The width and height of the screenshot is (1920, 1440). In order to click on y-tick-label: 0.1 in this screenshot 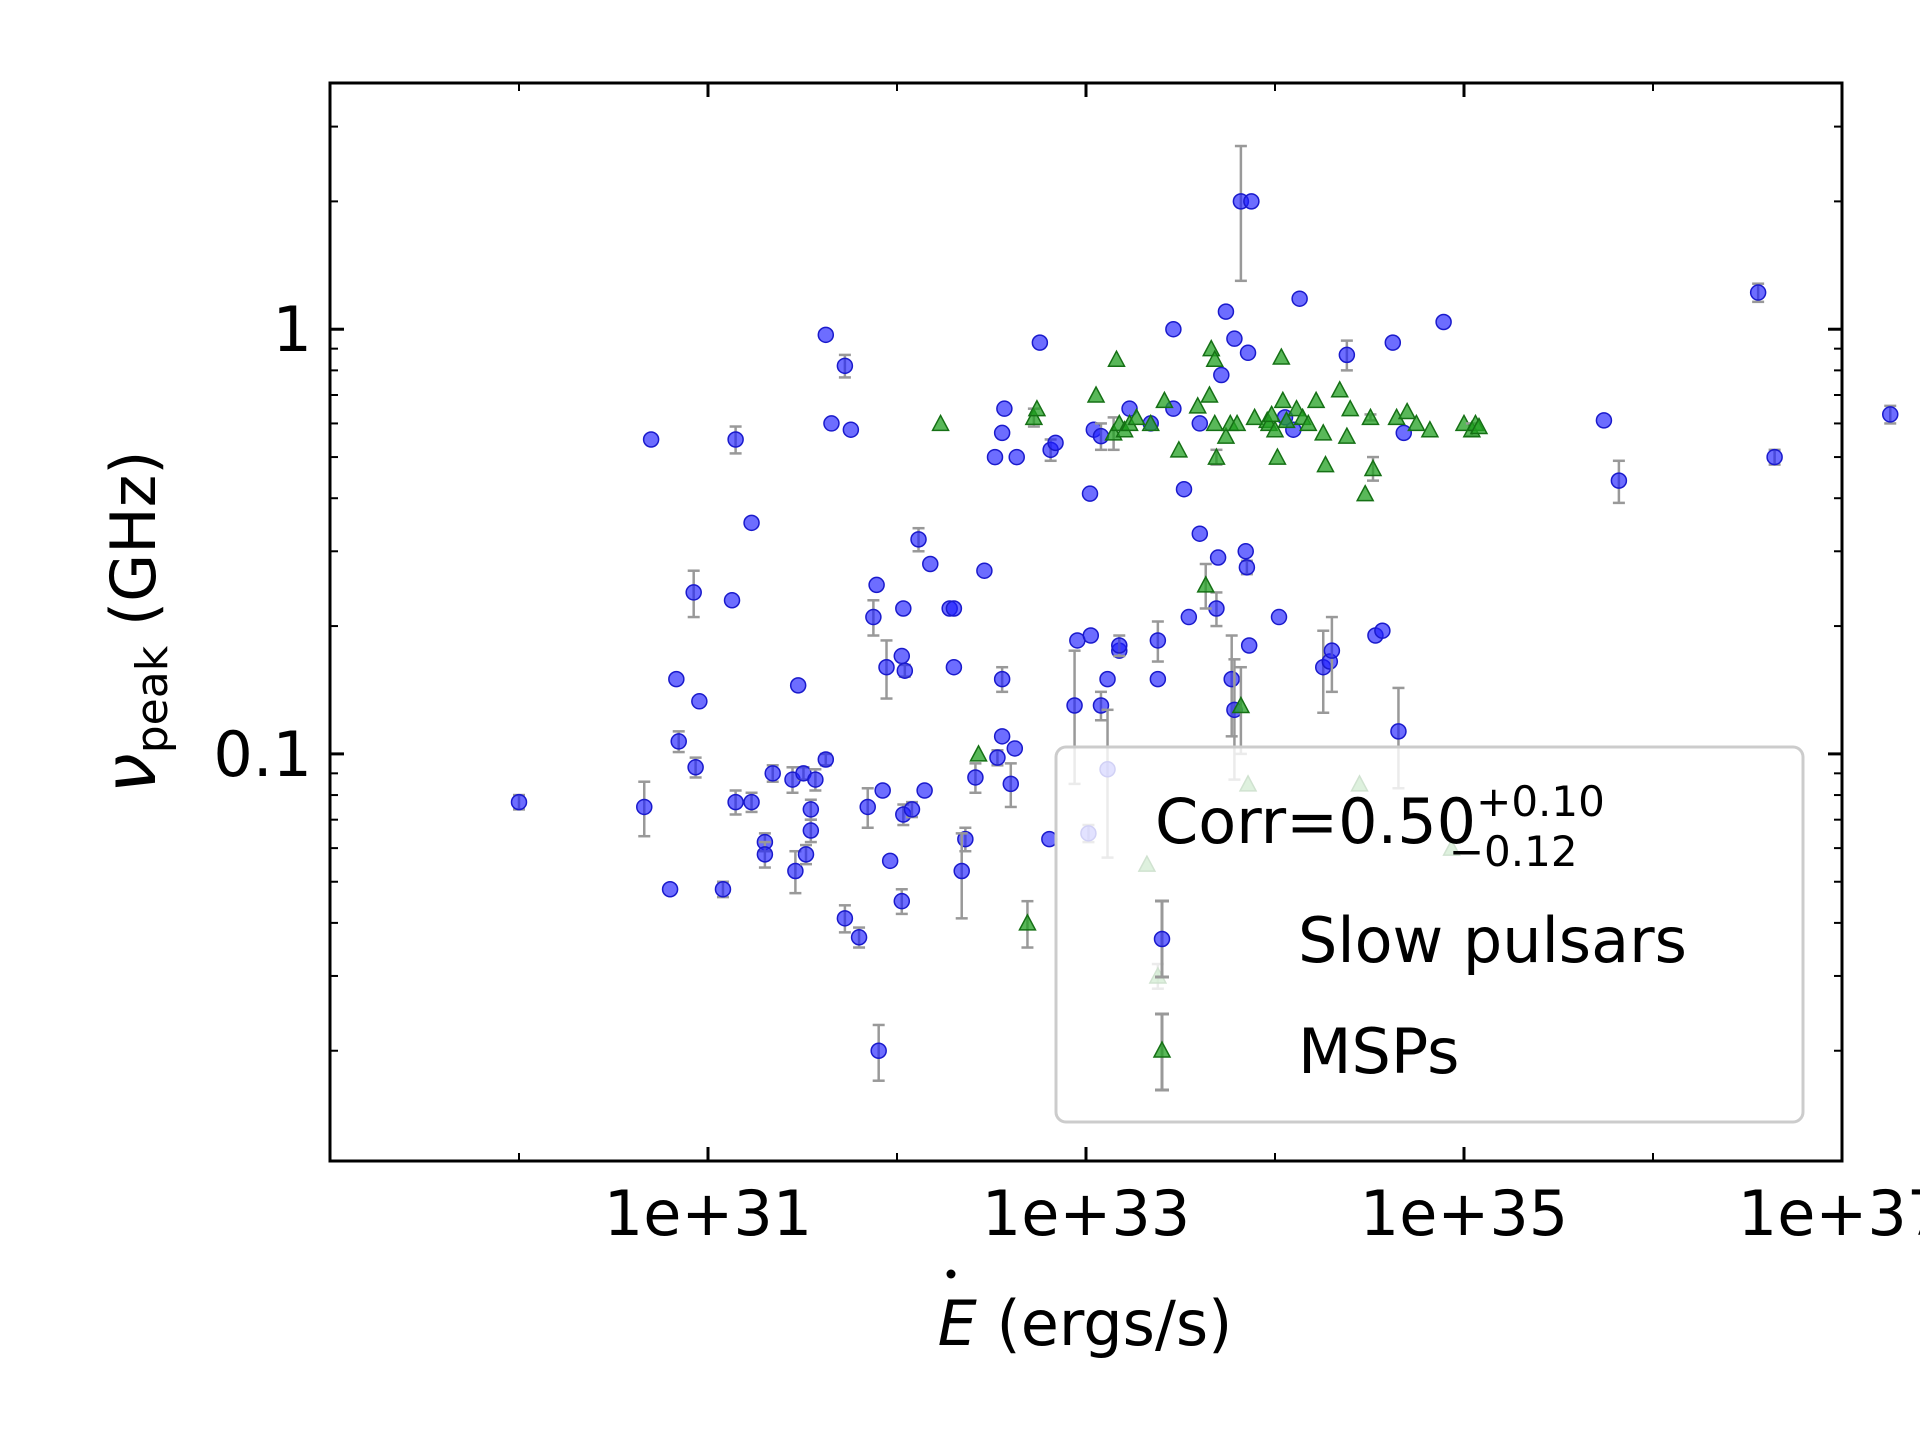, I will do `click(262, 754)`.